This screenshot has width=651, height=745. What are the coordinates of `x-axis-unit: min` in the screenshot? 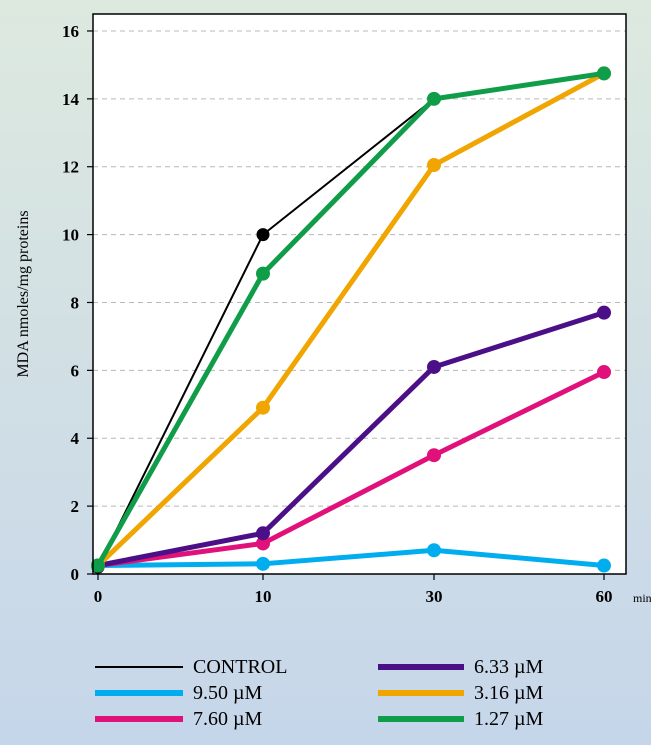 It's located at (642, 598).